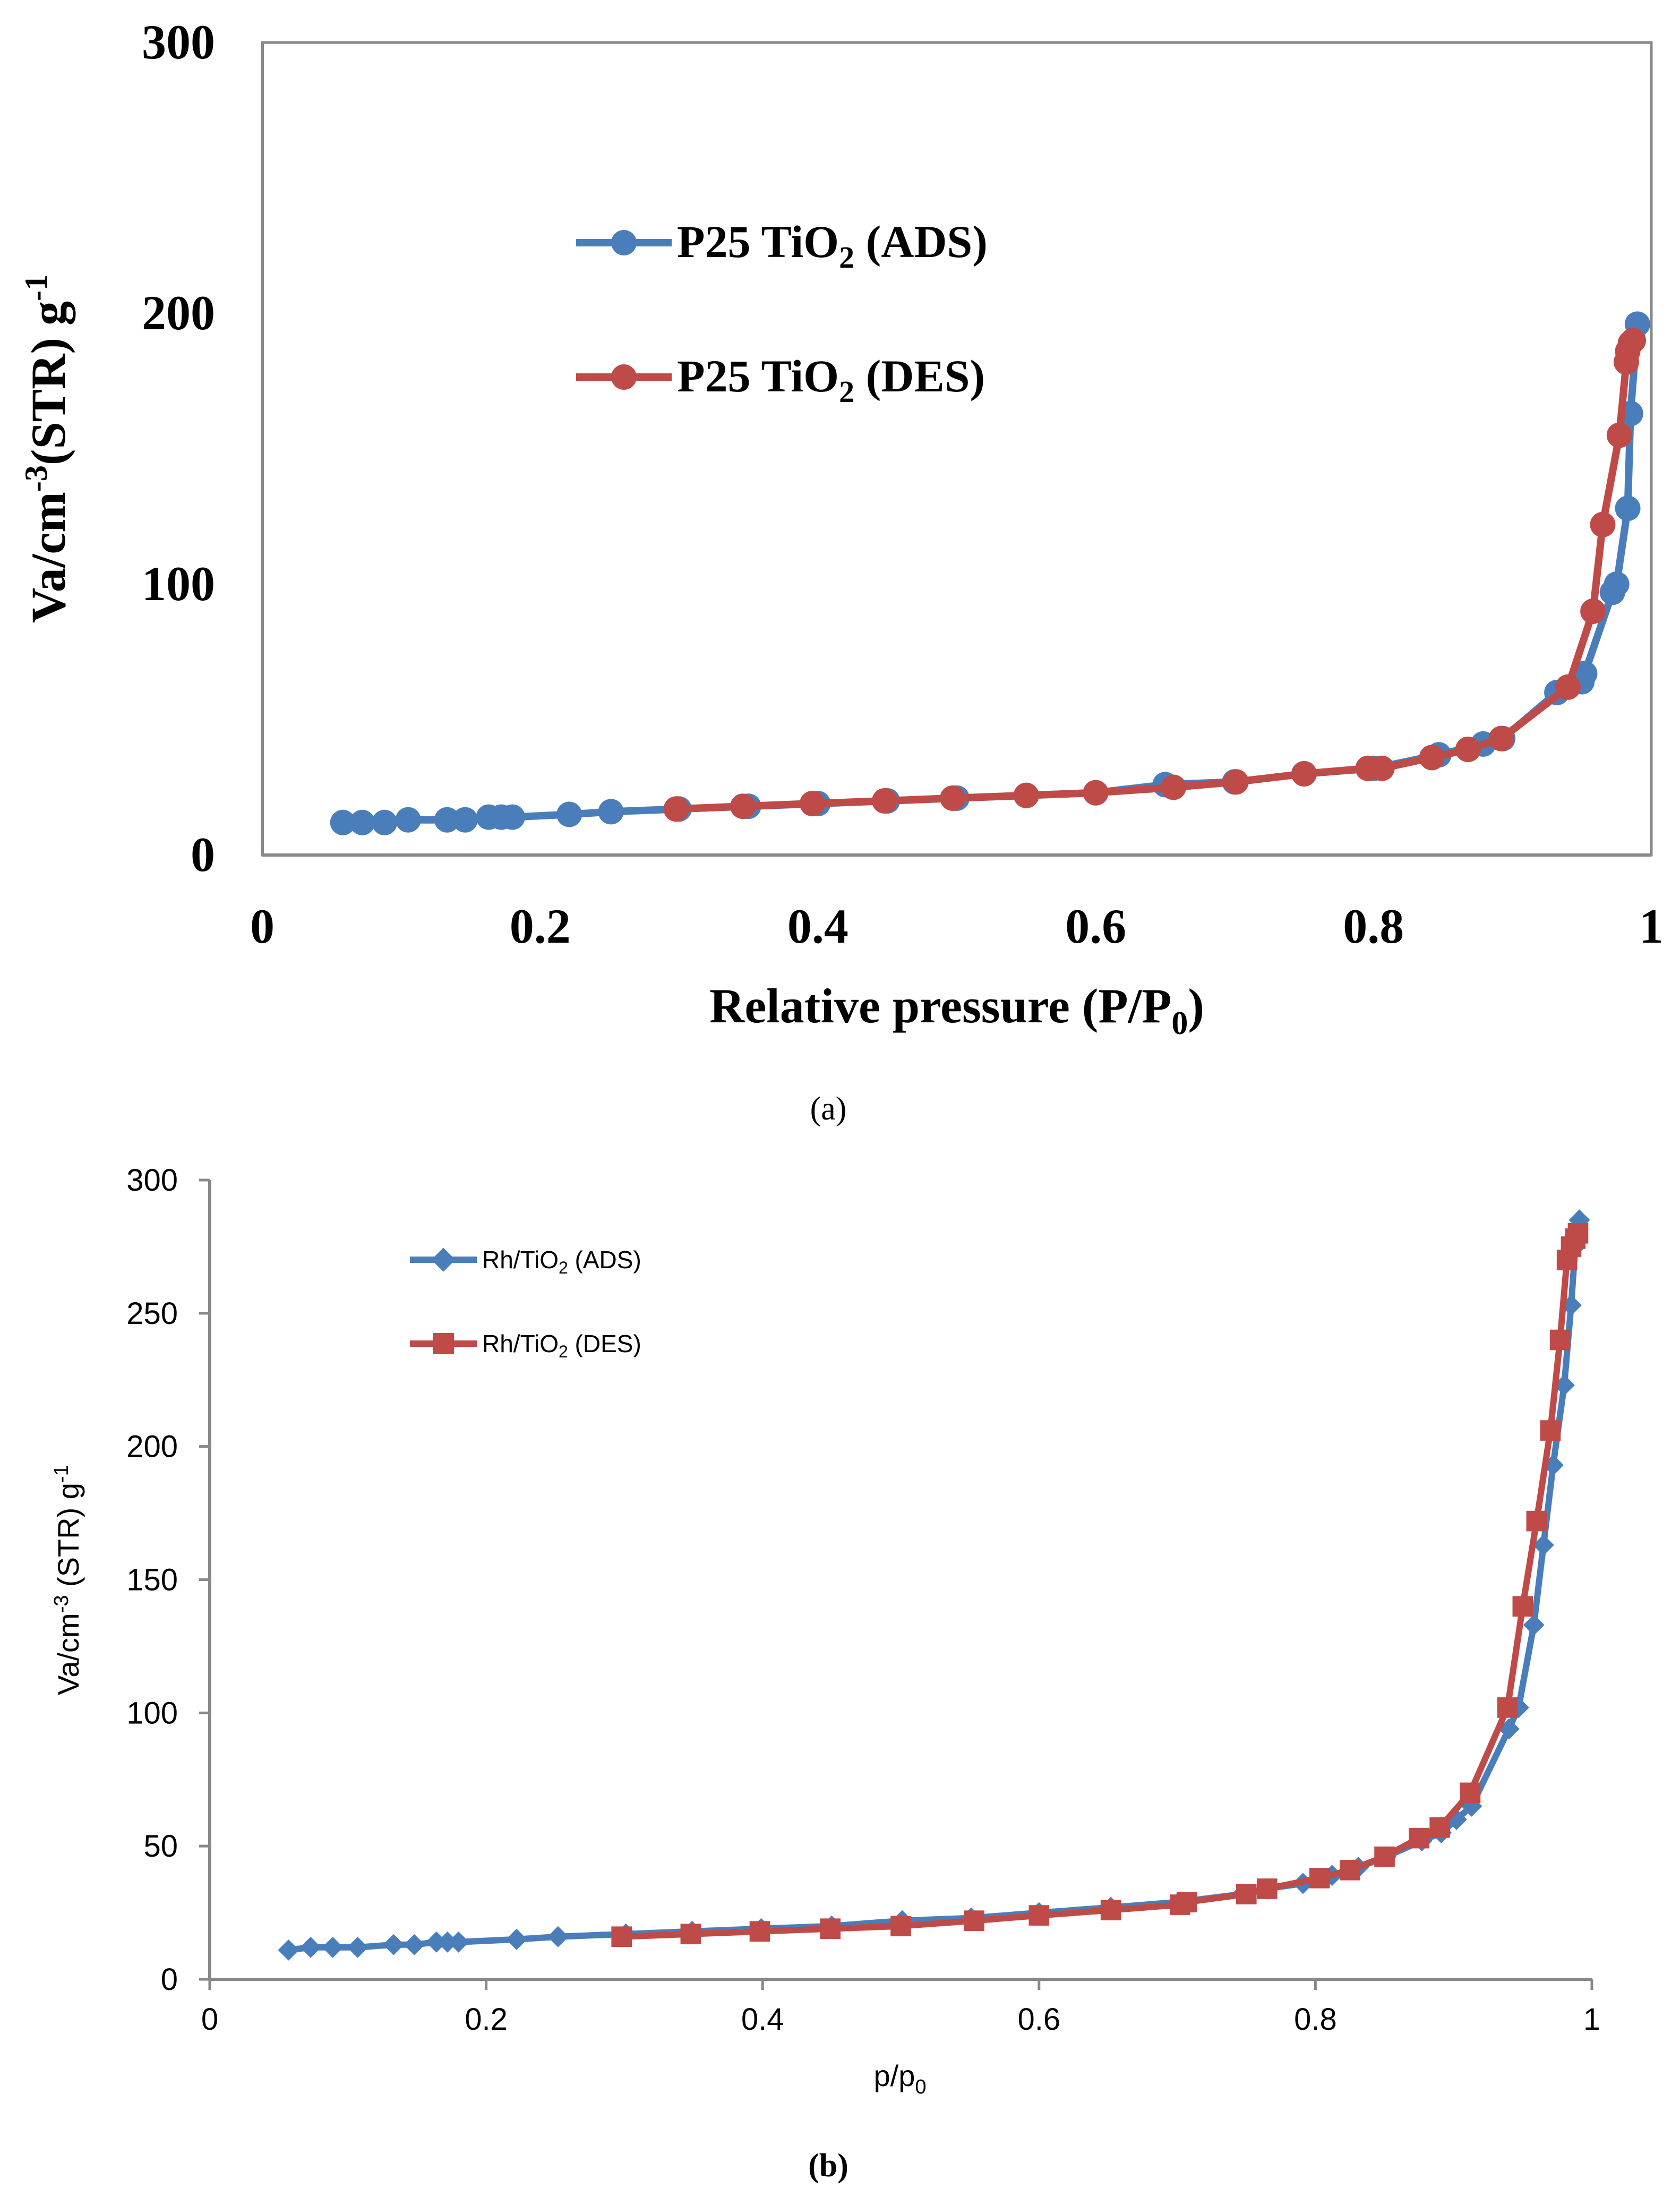 The width and height of the screenshot is (1680, 2196). Describe the element at coordinates (1651, 926) in the screenshot. I see `x-tick-label-a: 1` at that location.